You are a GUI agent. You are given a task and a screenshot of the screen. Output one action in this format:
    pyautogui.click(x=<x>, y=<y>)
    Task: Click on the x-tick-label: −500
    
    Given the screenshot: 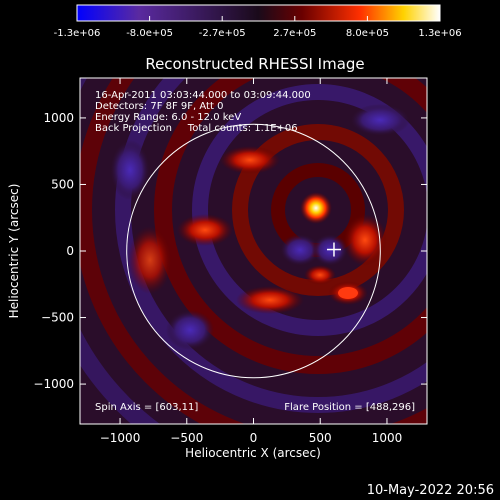 What is the action you would take?
    pyautogui.click(x=186, y=438)
    